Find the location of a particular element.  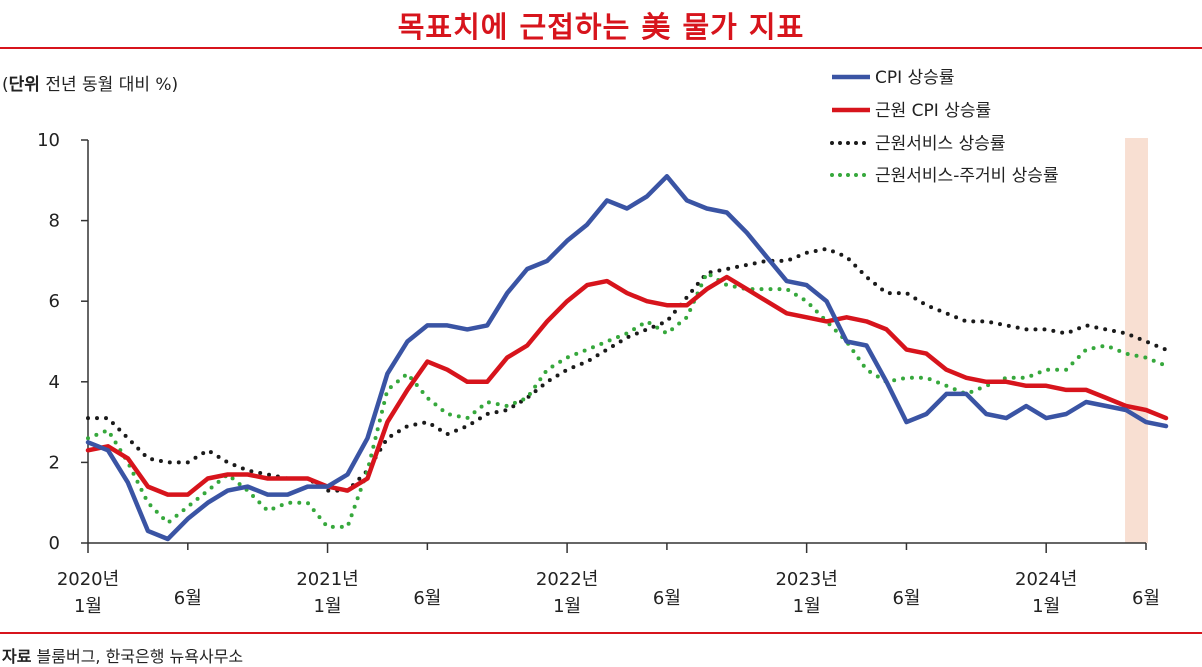

chart-title: 목표치에 근접하는 美 물가 지표 is located at coordinates (601, 27).